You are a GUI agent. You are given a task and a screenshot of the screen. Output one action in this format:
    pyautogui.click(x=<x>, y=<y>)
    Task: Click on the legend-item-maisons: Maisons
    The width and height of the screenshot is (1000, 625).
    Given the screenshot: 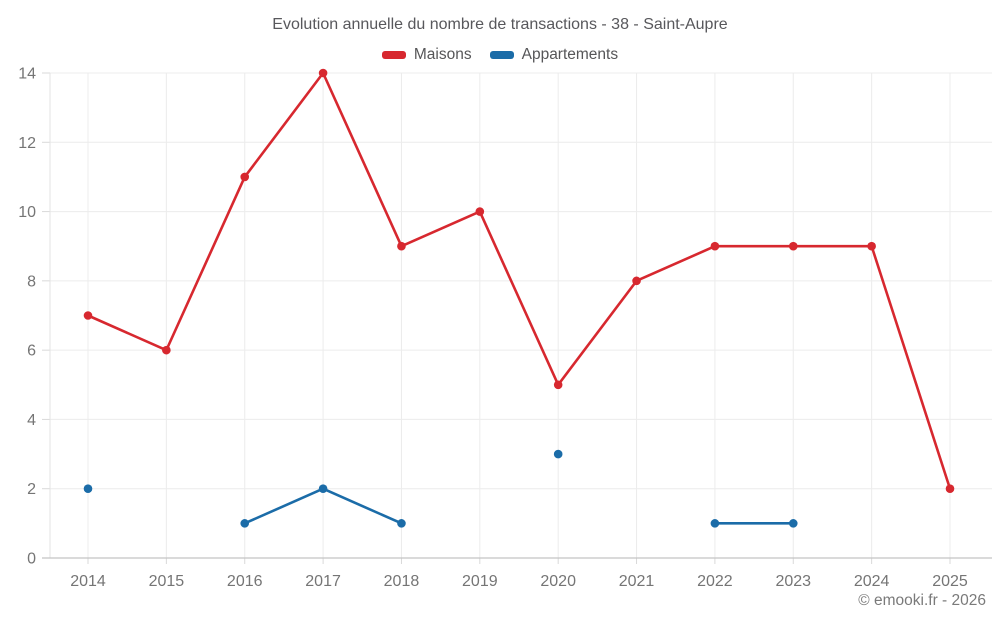 What is the action you would take?
    pyautogui.click(x=426, y=55)
    